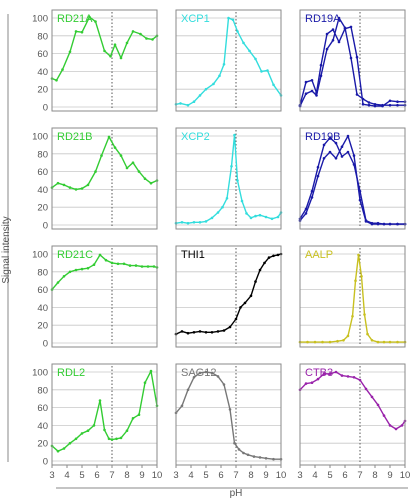 The width and height of the screenshot is (414, 501). What do you see at coordinates (75, 255) in the screenshot?
I see `panel-title: RD21C` at bounding box center [75, 255].